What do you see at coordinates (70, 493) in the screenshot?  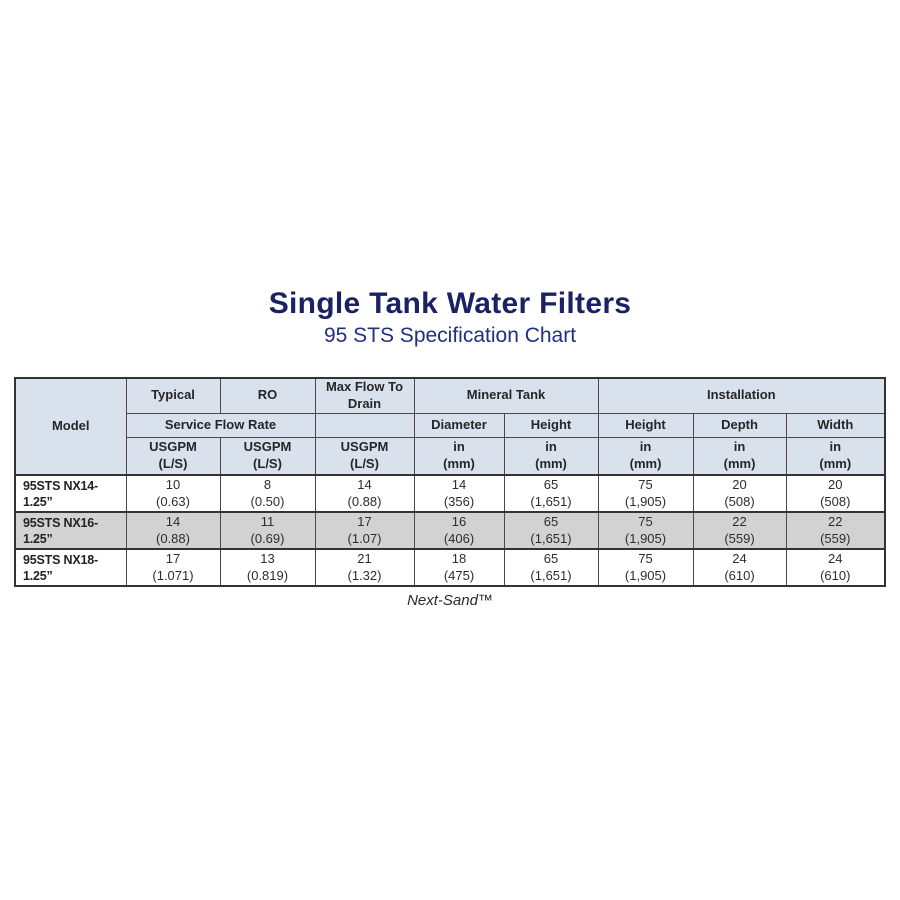 I see `model-cell: 95STS NX14-1.25”` at bounding box center [70, 493].